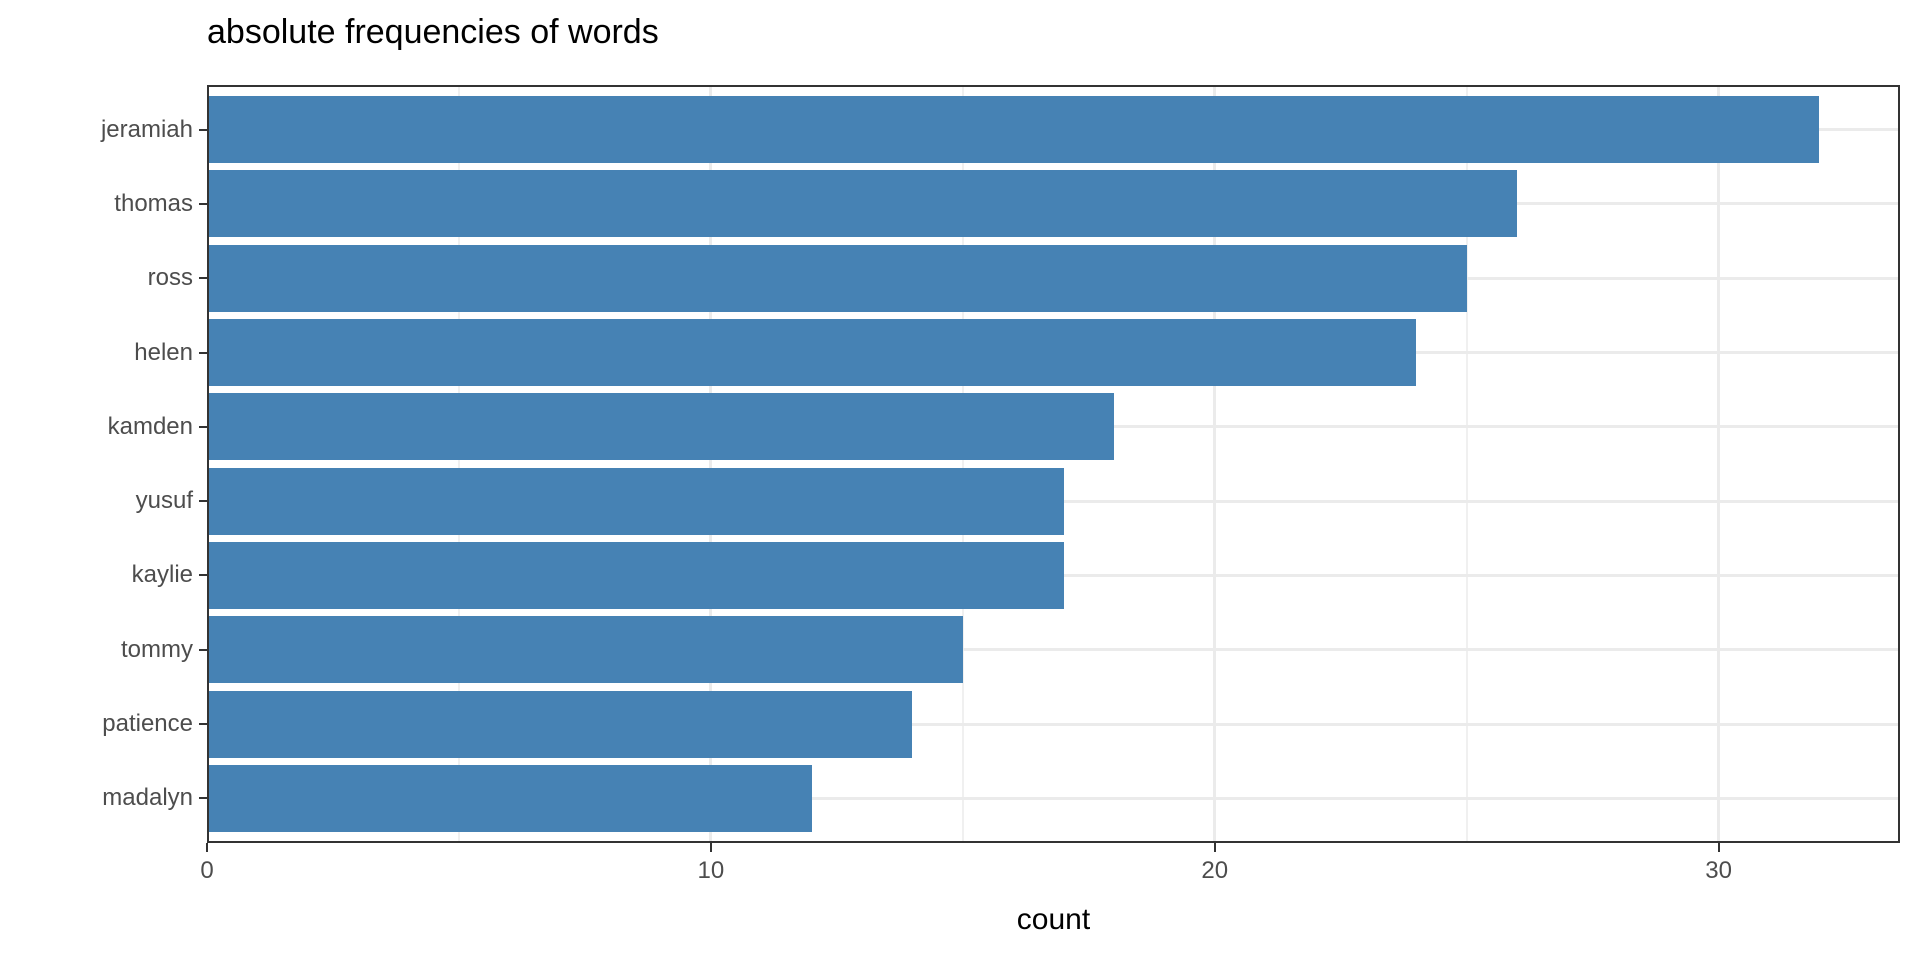 This screenshot has width=1920, height=960. Describe the element at coordinates (1053, 919) in the screenshot. I see `x-axis-title: count` at that location.